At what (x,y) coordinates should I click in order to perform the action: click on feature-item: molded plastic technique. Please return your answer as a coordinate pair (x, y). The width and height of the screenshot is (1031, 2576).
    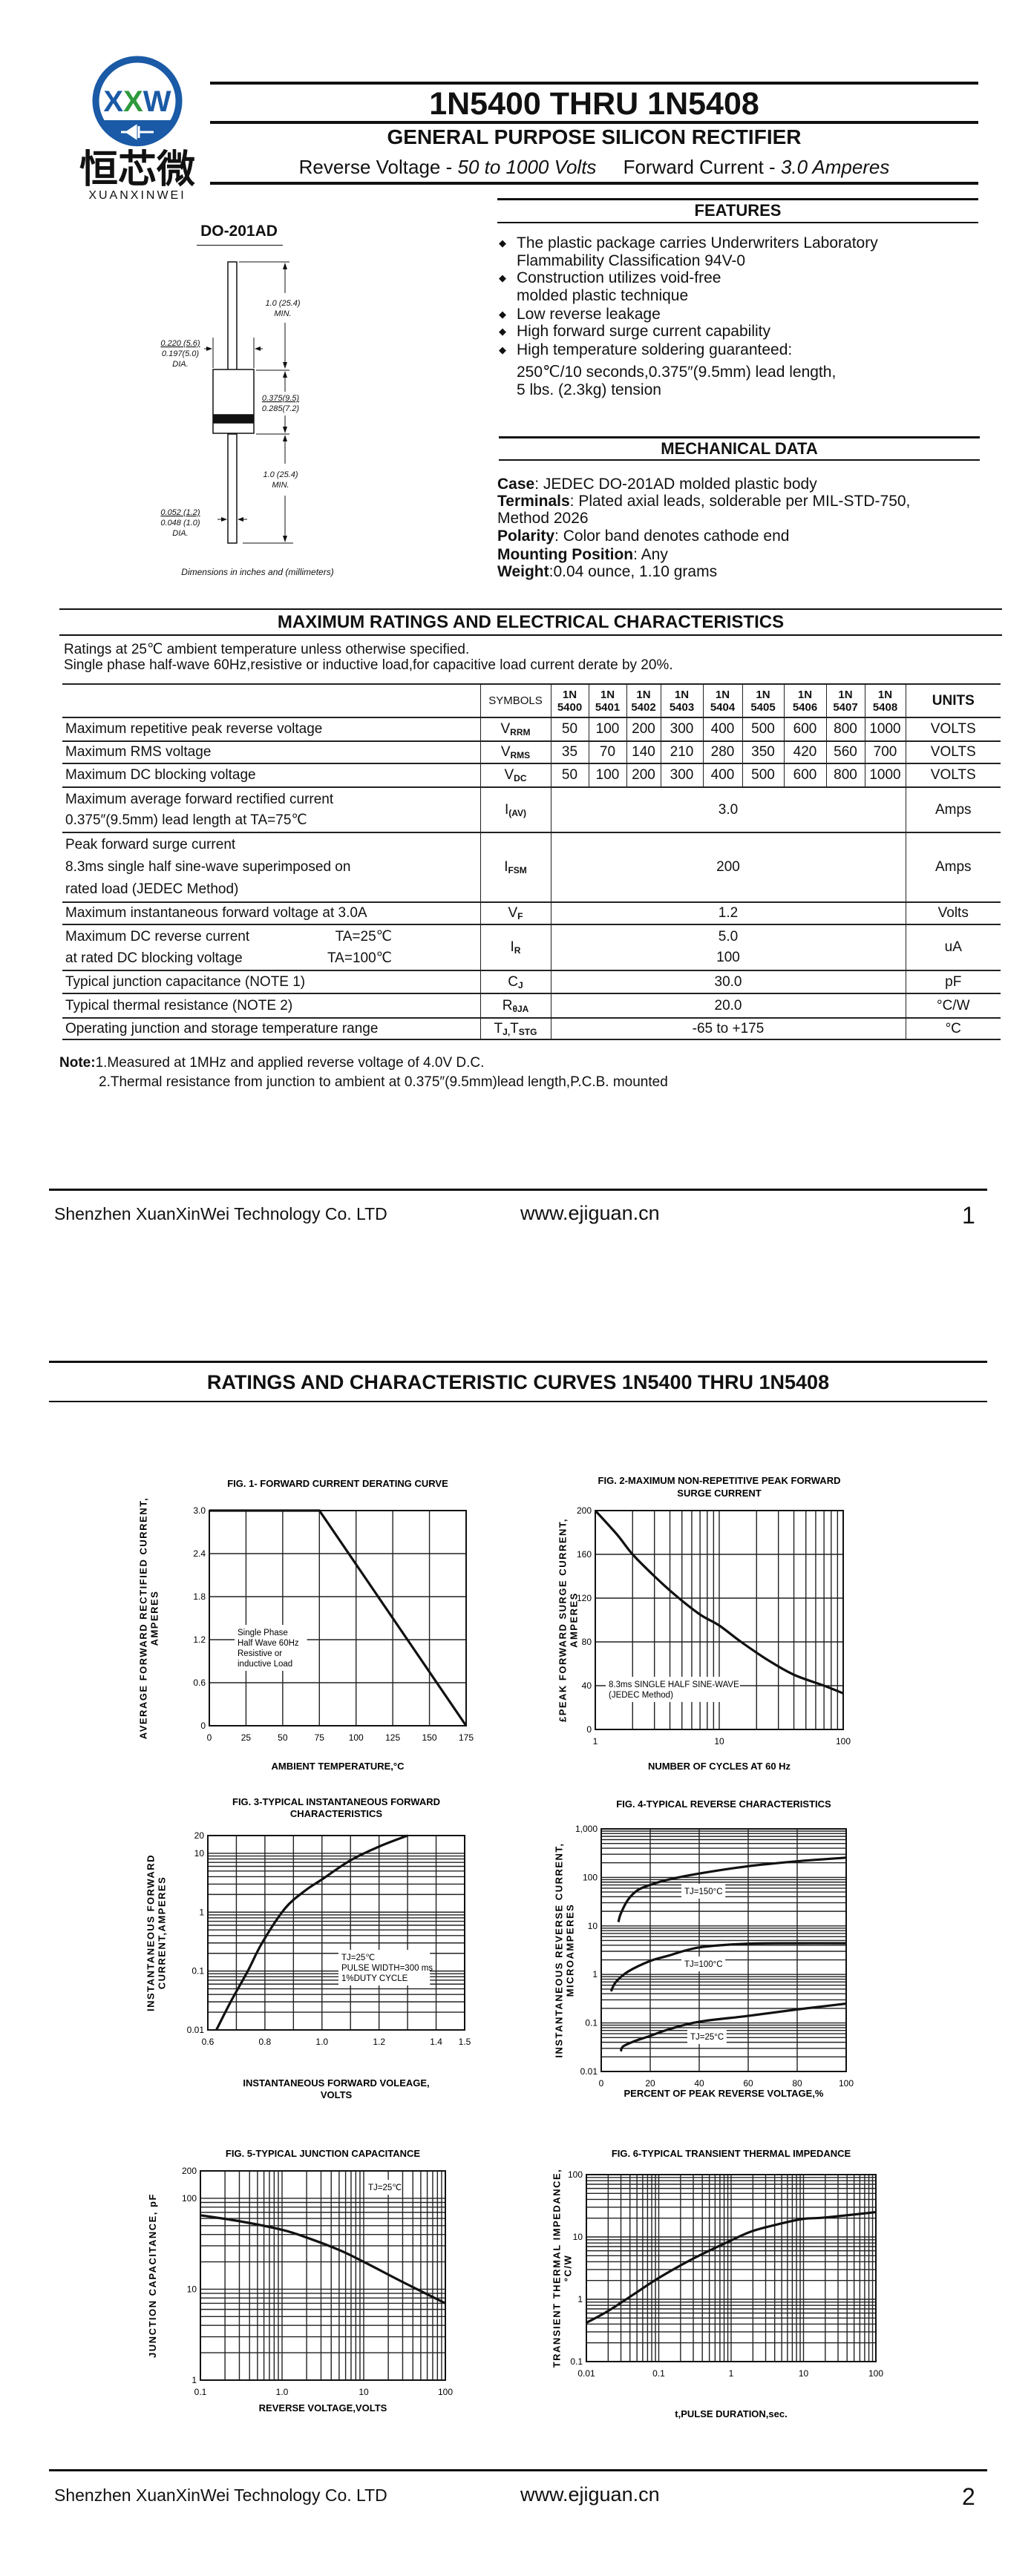
    Looking at the image, I should click on (593, 296).